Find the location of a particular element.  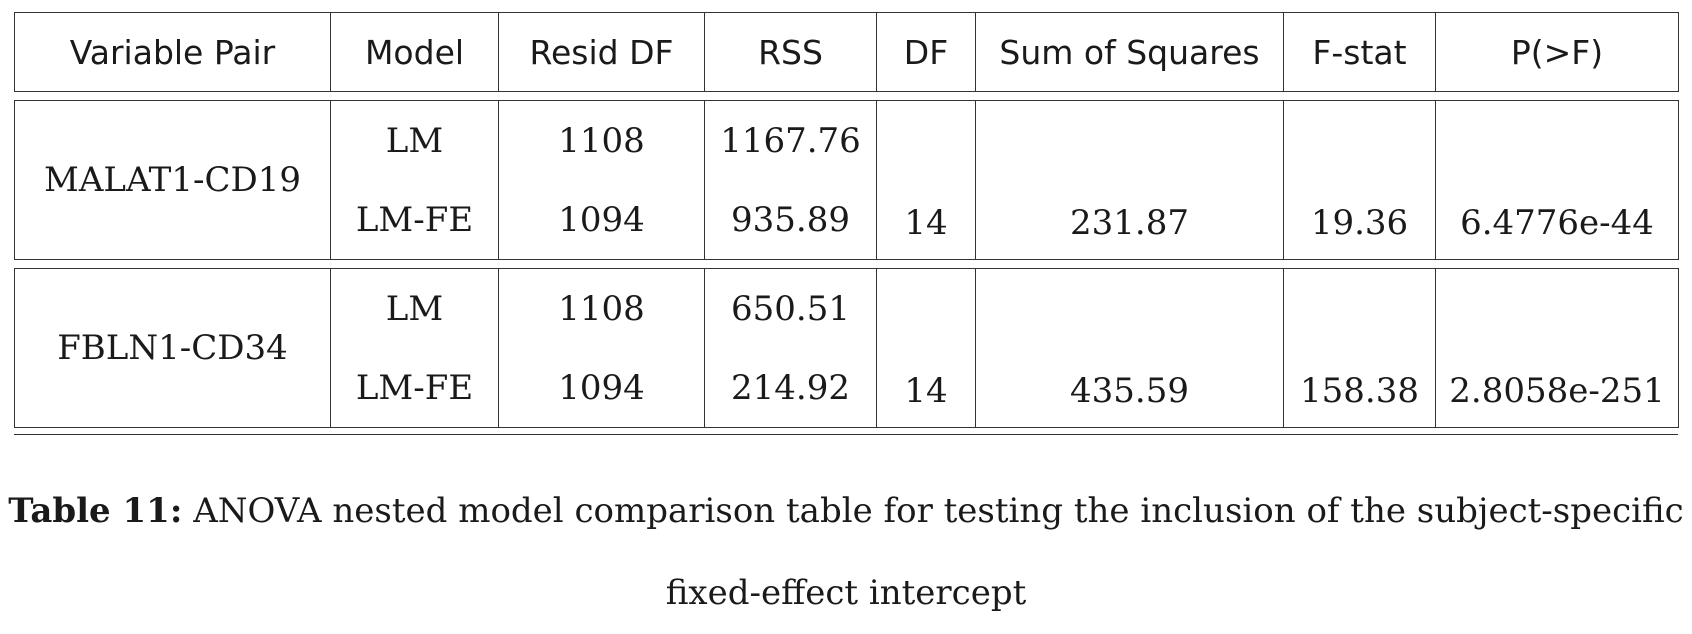

cell-p-value: 6.4776e-44 is located at coordinates (1557, 180).